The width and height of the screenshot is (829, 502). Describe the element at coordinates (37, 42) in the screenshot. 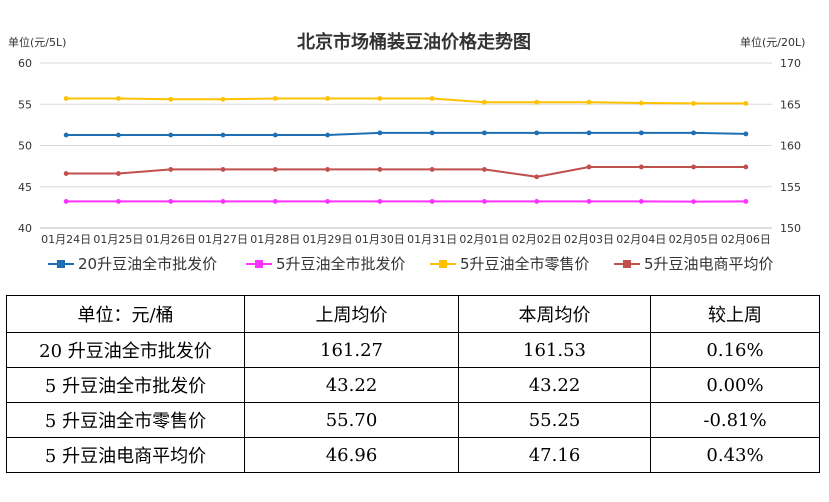

I see `left-axis-unit-label: 单位(元/5L)` at that location.